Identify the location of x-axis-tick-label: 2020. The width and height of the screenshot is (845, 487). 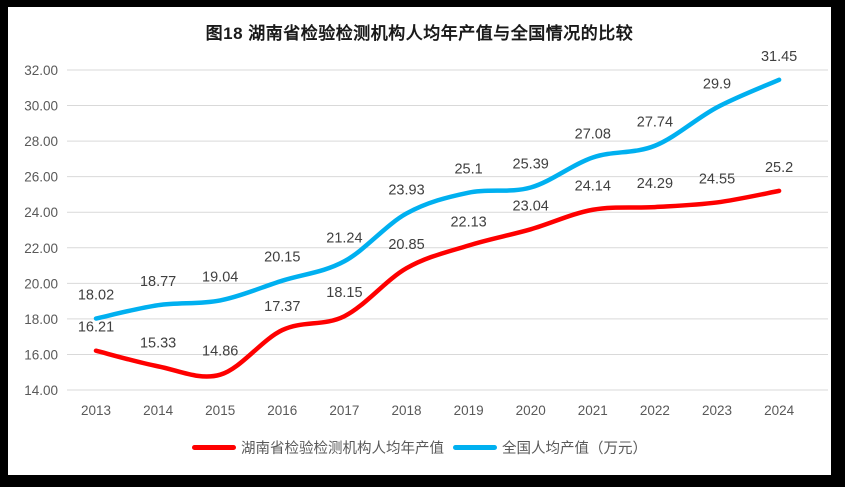
(531, 410).